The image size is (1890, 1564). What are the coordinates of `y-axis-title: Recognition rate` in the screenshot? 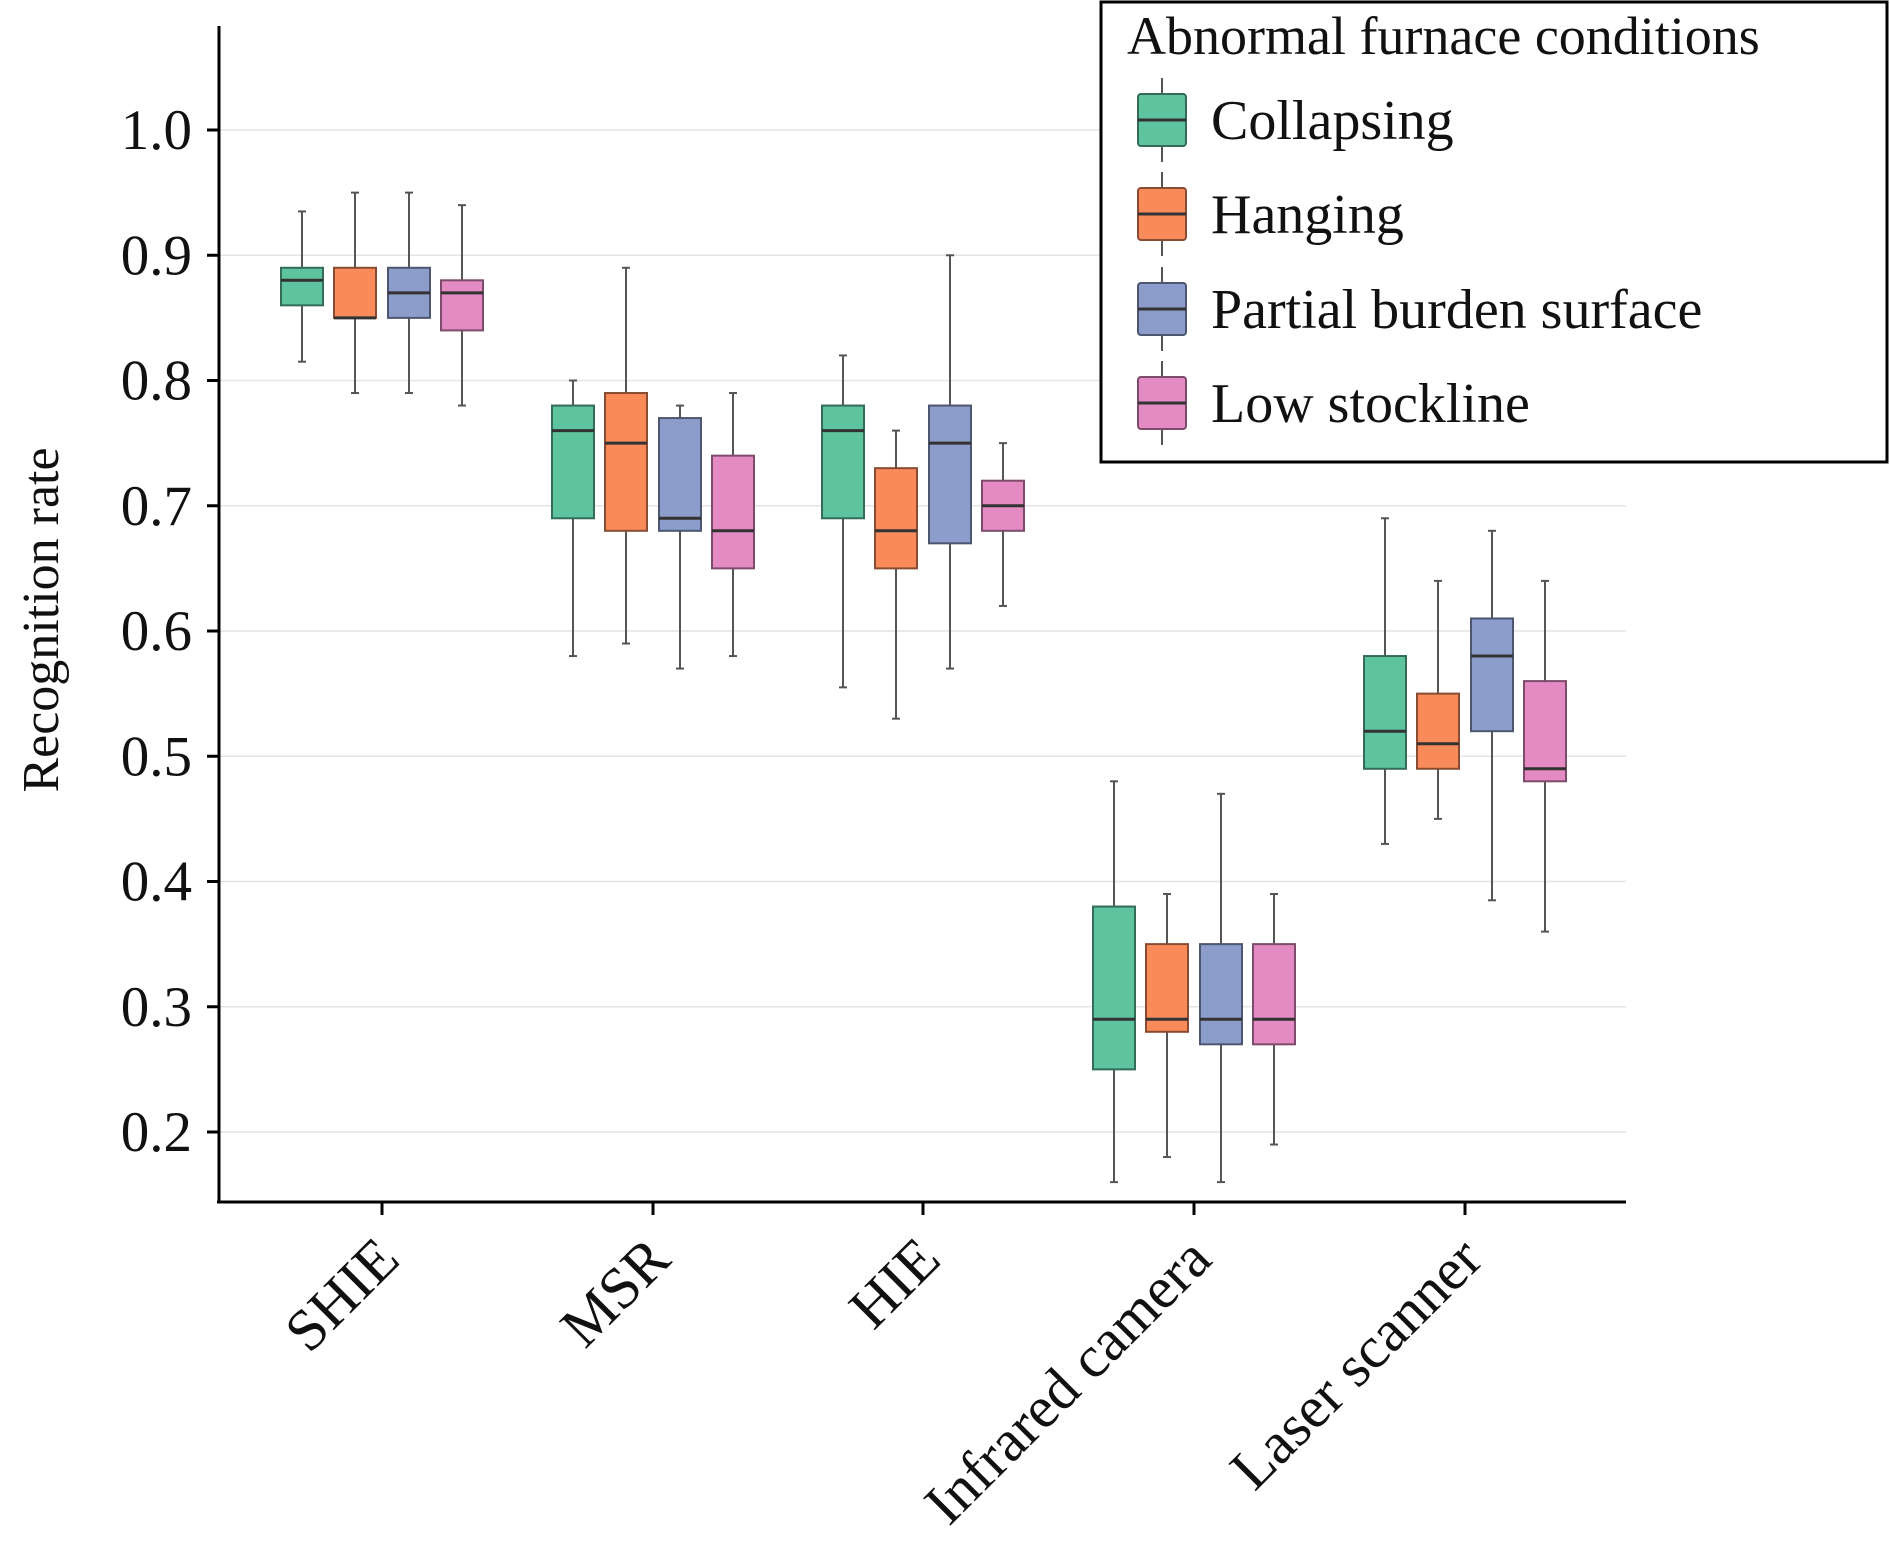 It's located at (41, 619).